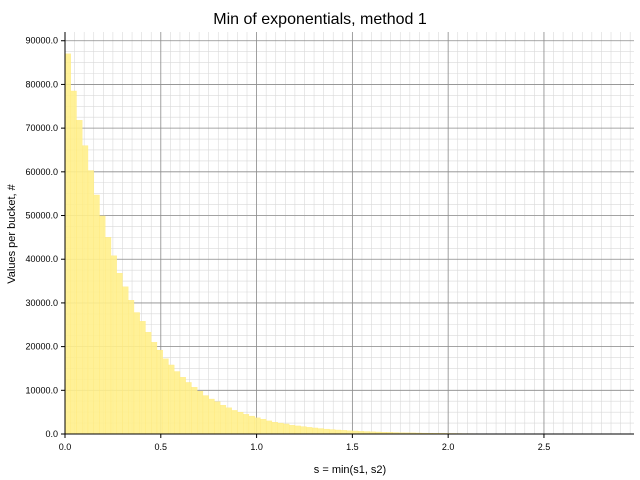  I want to click on y-tick-label: 40000.0, so click(41, 259).